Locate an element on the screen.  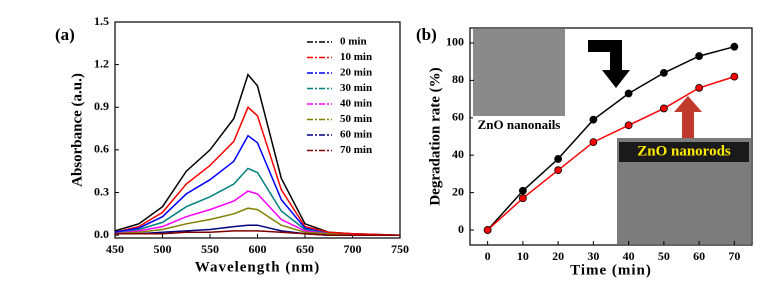
panel-label: (a) is located at coordinates (65, 34).